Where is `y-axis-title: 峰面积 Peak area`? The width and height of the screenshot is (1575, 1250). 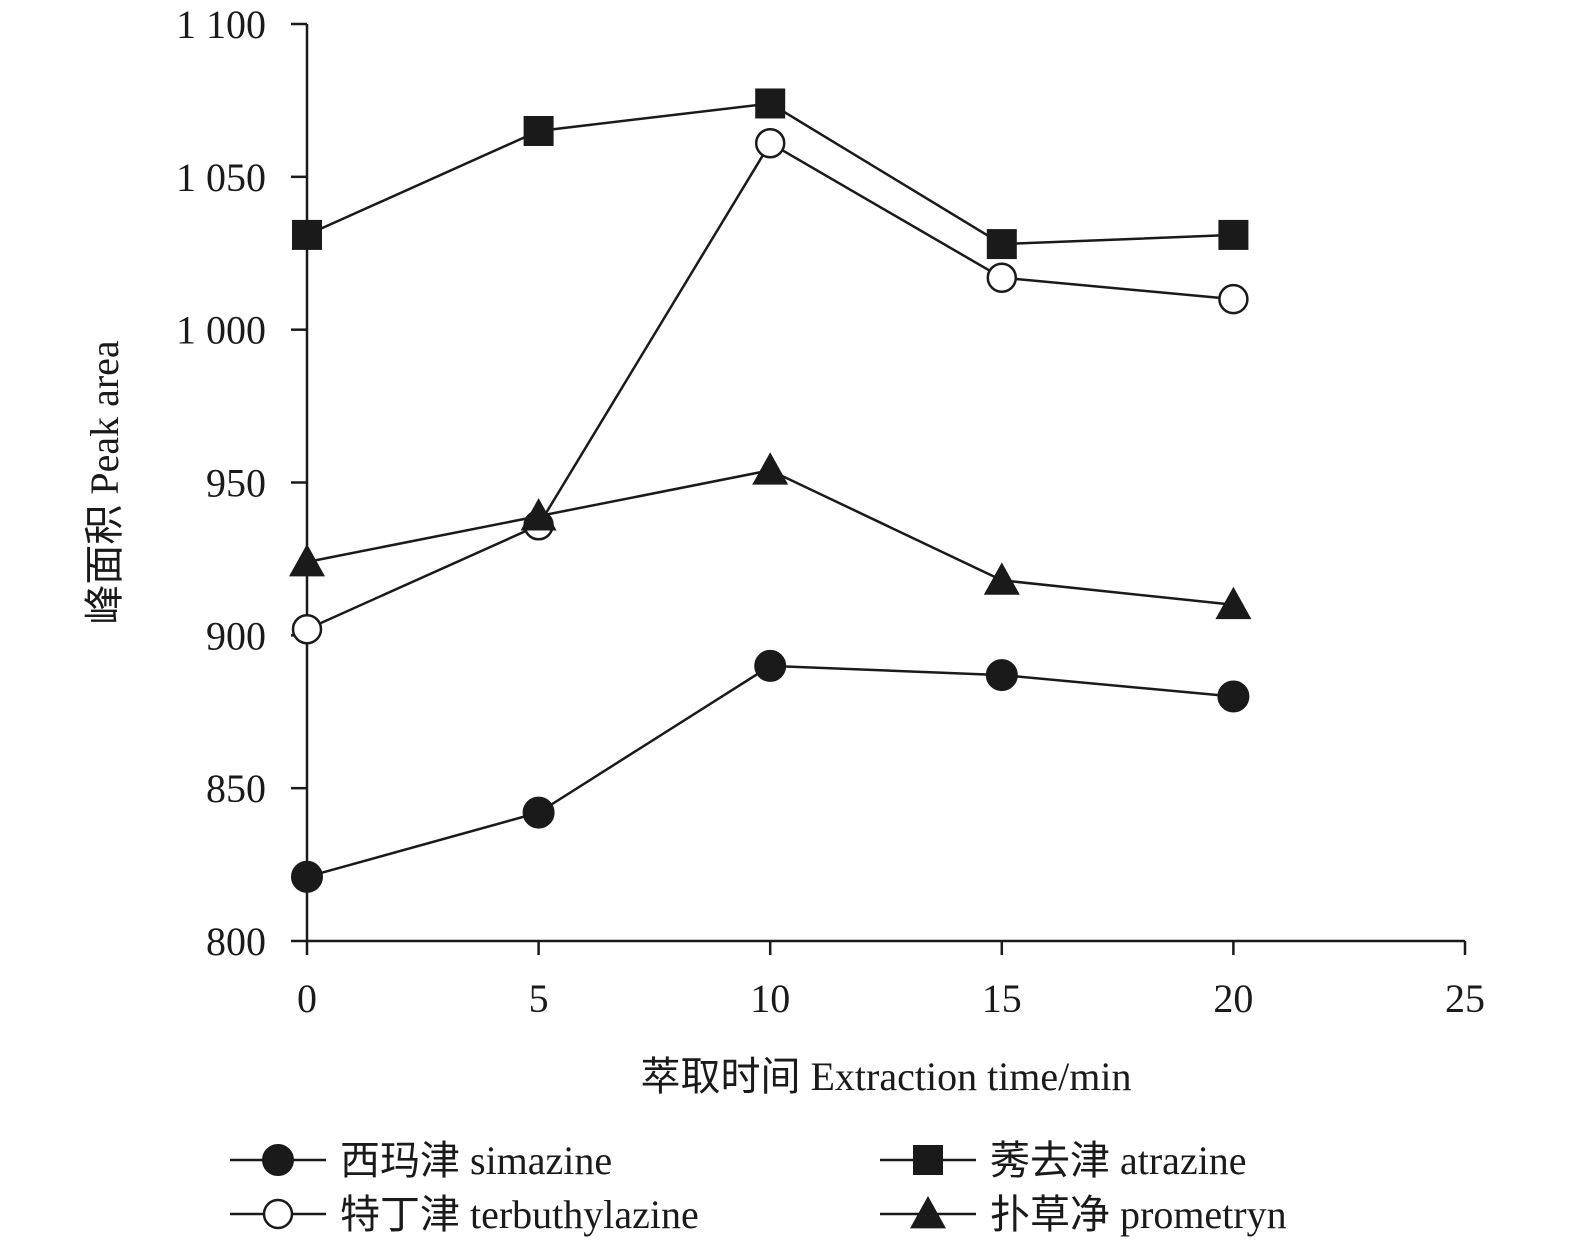
y-axis-title: 峰面积 Peak area is located at coordinates (104, 482).